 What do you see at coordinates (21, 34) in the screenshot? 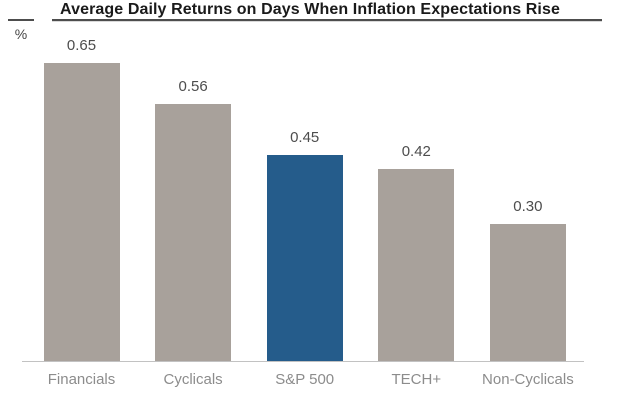
I see `unit-label: %` at bounding box center [21, 34].